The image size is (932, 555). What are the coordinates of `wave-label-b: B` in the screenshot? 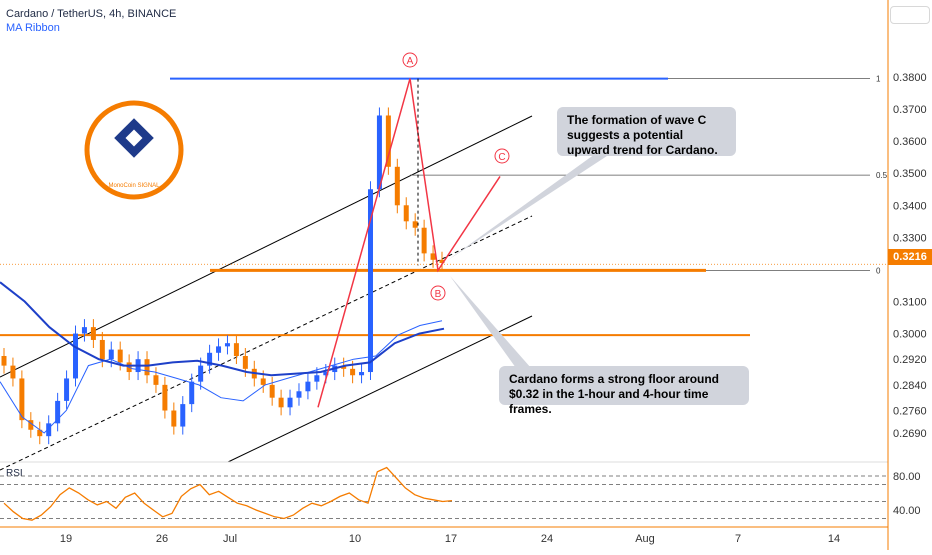 It's located at (438, 294).